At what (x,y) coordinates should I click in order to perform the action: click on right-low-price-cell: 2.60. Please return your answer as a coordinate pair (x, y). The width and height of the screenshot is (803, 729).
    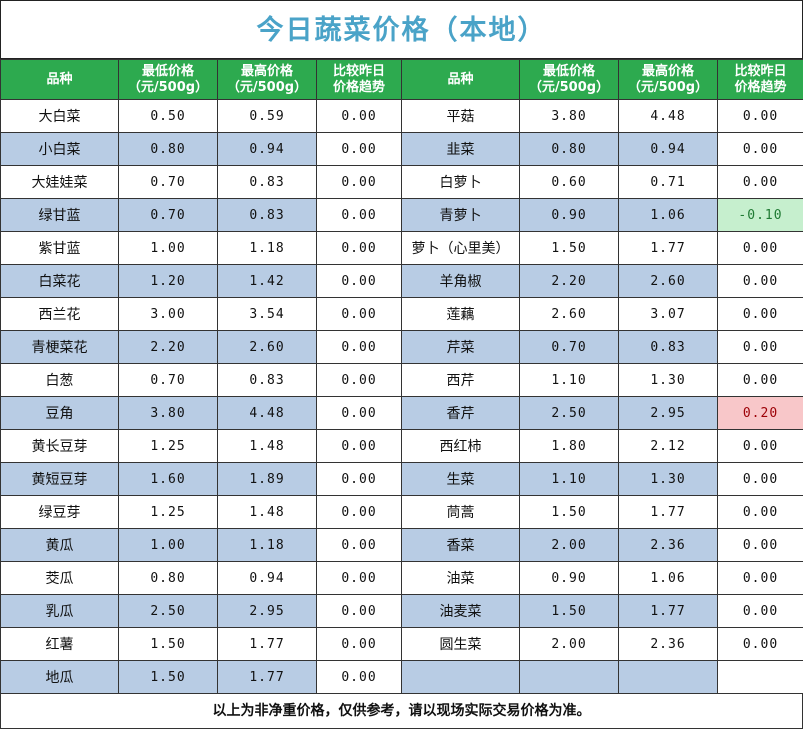
    Looking at the image, I should click on (569, 314).